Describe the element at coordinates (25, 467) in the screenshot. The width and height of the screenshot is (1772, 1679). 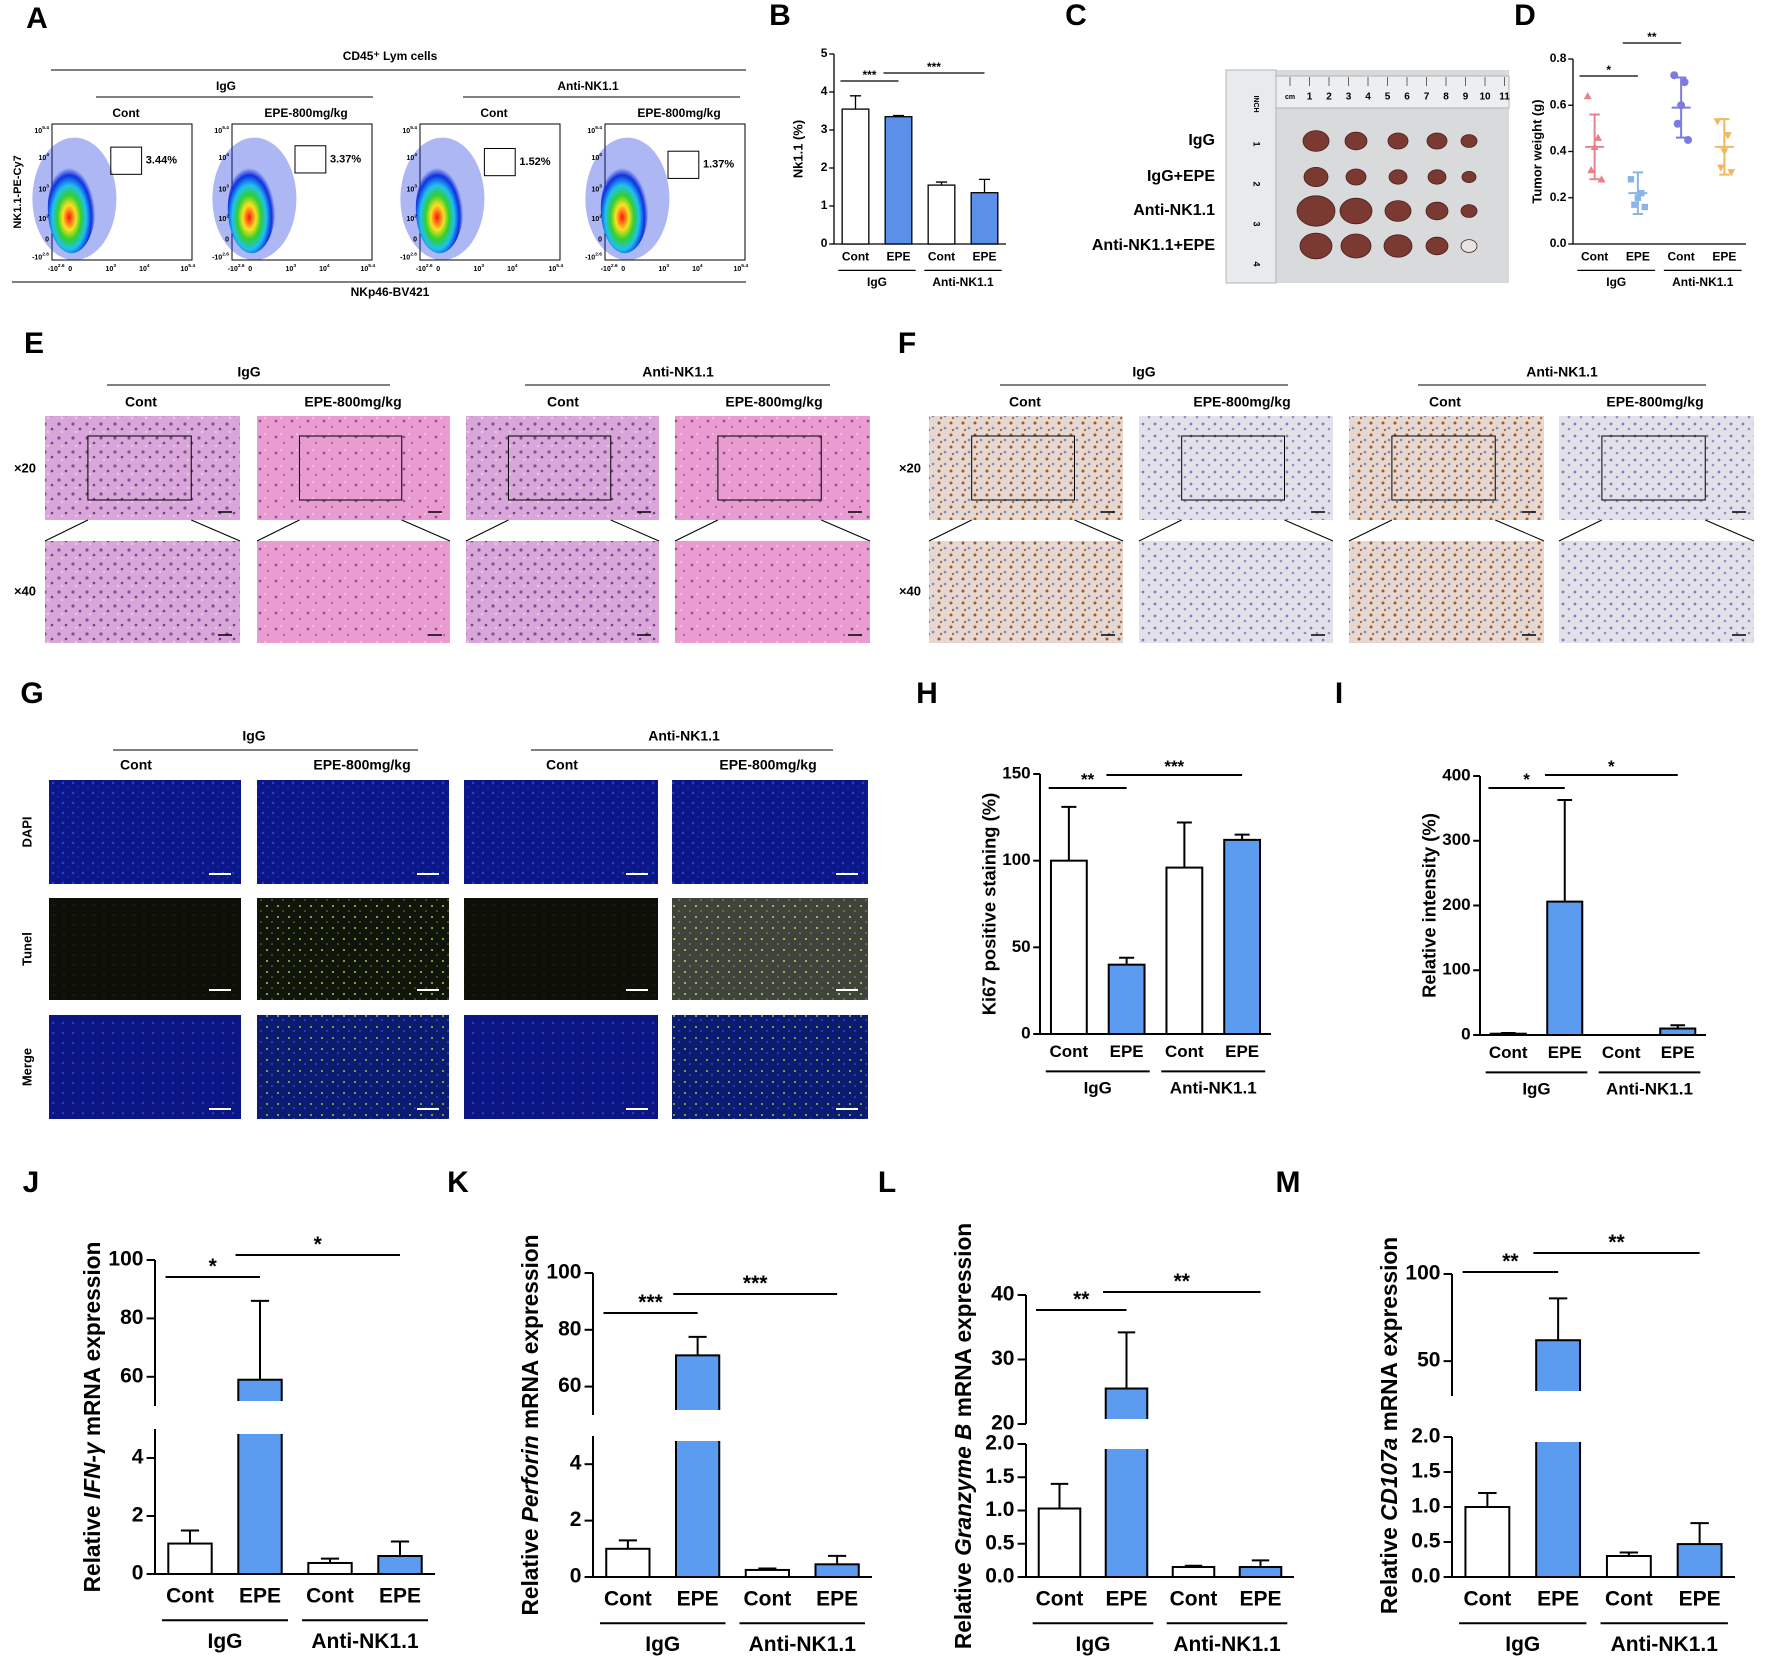
I see `mag-label: ×20` at that location.